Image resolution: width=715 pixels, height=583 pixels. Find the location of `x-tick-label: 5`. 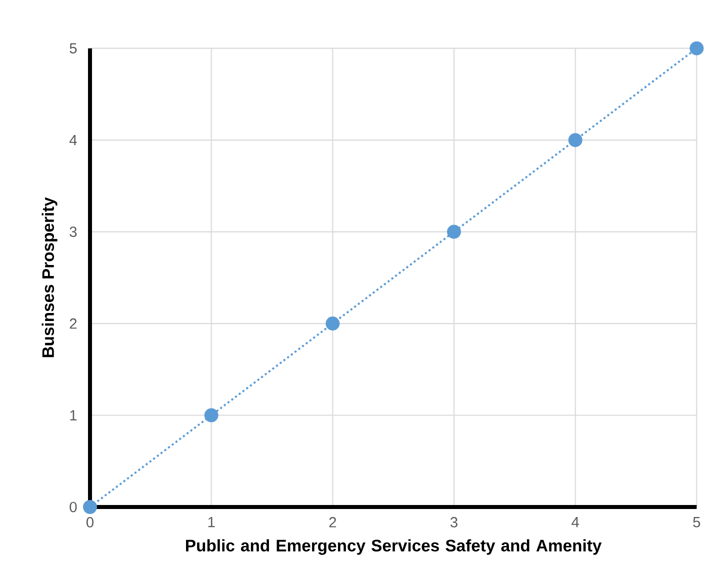

x-tick-label: 5 is located at coordinates (696, 522).